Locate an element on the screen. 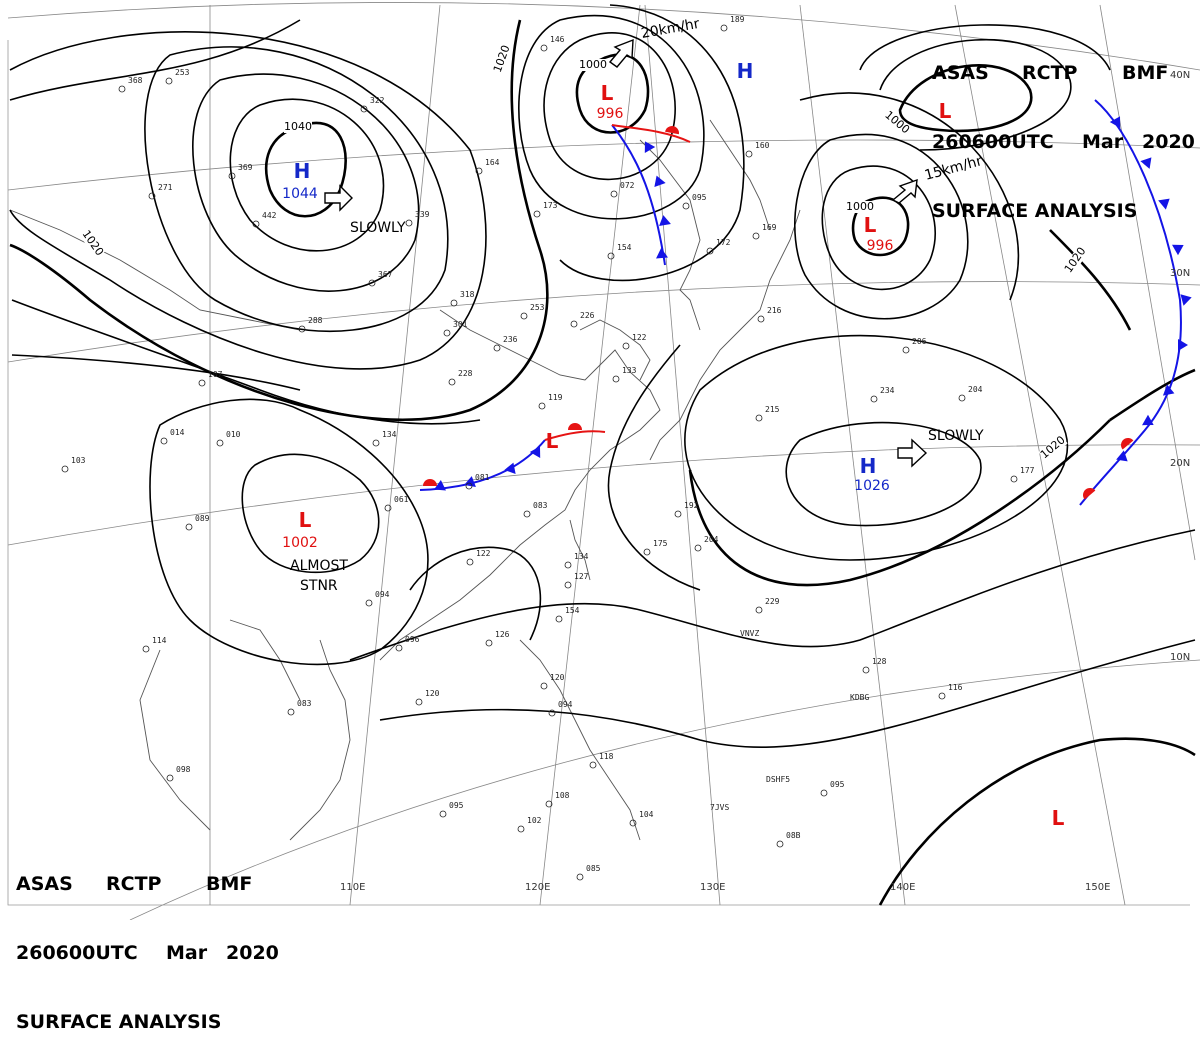 The height and width of the screenshot is (1057, 1200). station-pressure: 192 is located at coordinates (691, 505).